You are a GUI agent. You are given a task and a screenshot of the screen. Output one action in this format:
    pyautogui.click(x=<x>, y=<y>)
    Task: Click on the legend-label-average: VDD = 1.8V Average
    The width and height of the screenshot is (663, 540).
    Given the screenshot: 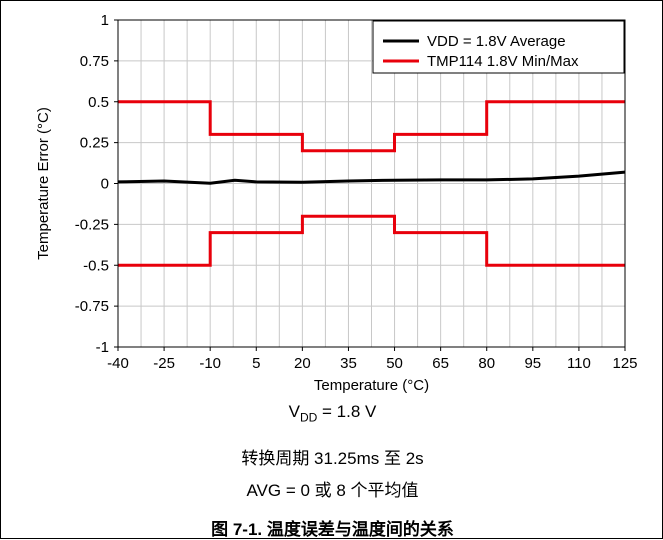 What is the action you would take?
    pyautogui.click(x=496, y=41)
    